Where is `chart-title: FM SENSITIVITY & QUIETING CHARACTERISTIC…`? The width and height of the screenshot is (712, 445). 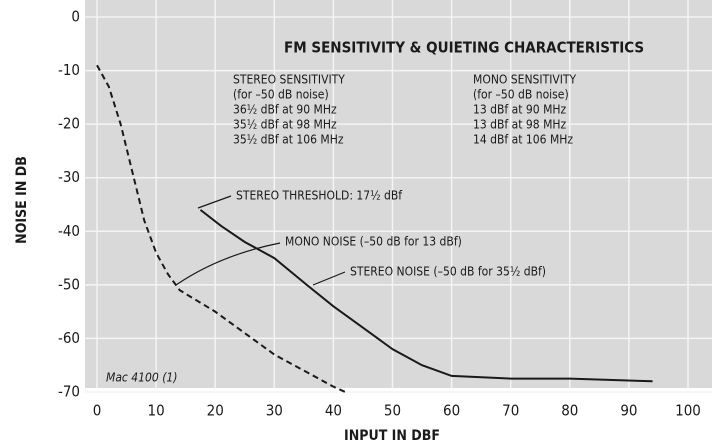 chart-title: FM SENSITIVITY & QUIETING CHARACTERISTIC… is located at coordinates (464, 48).